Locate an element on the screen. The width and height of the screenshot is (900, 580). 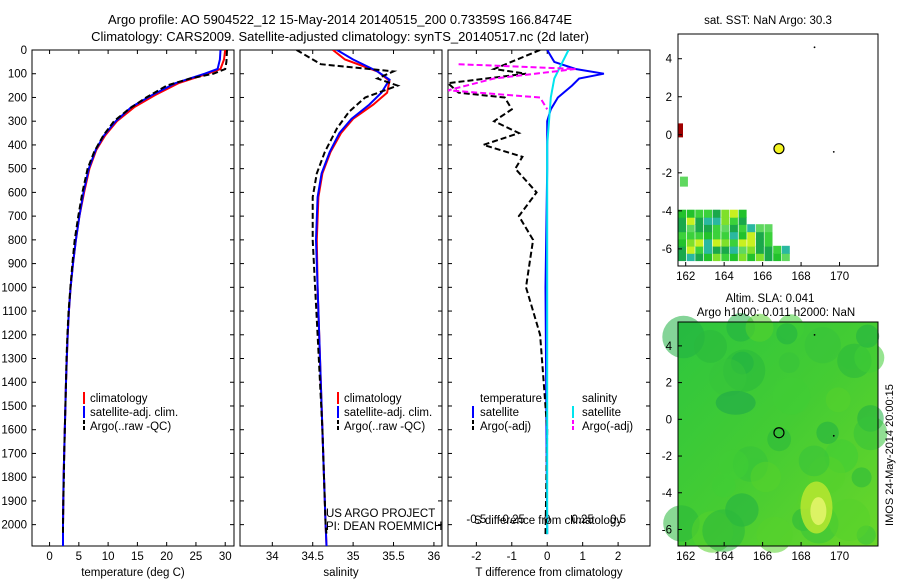
depth-tick-label: 1100 is located at coordinates (14, 312).